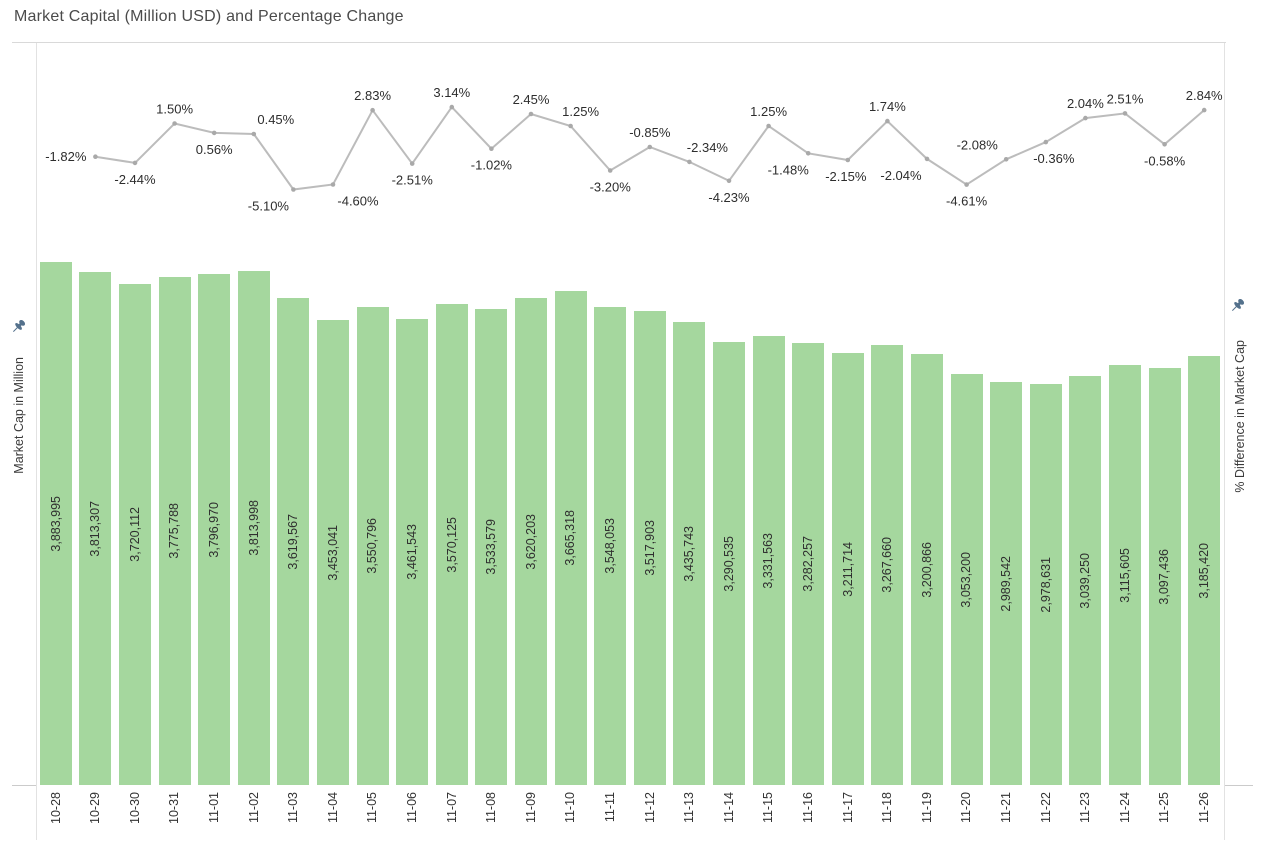 The image size is (1262, 868). What do you see at coordinates (411, 808) in the screenshot?
I see `x-axis-label: 11-06` at bounding box center [411, 808].